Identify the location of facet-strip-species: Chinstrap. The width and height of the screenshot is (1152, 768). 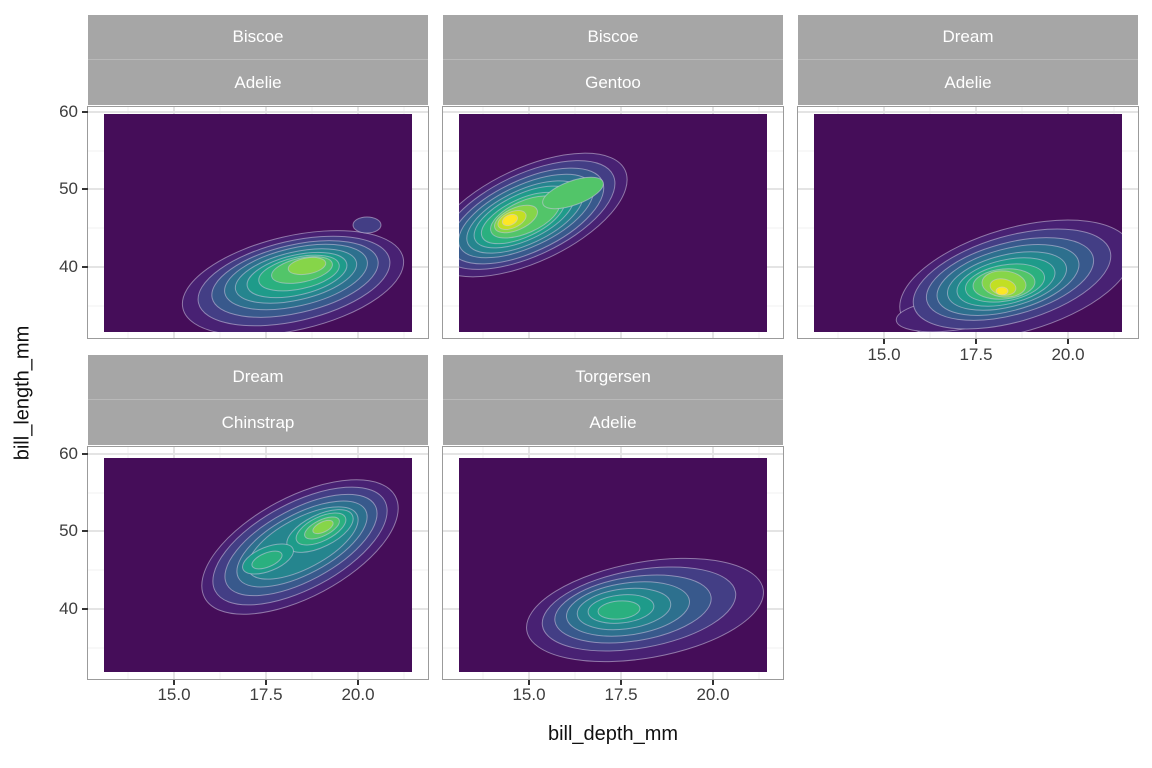
(258, 422).